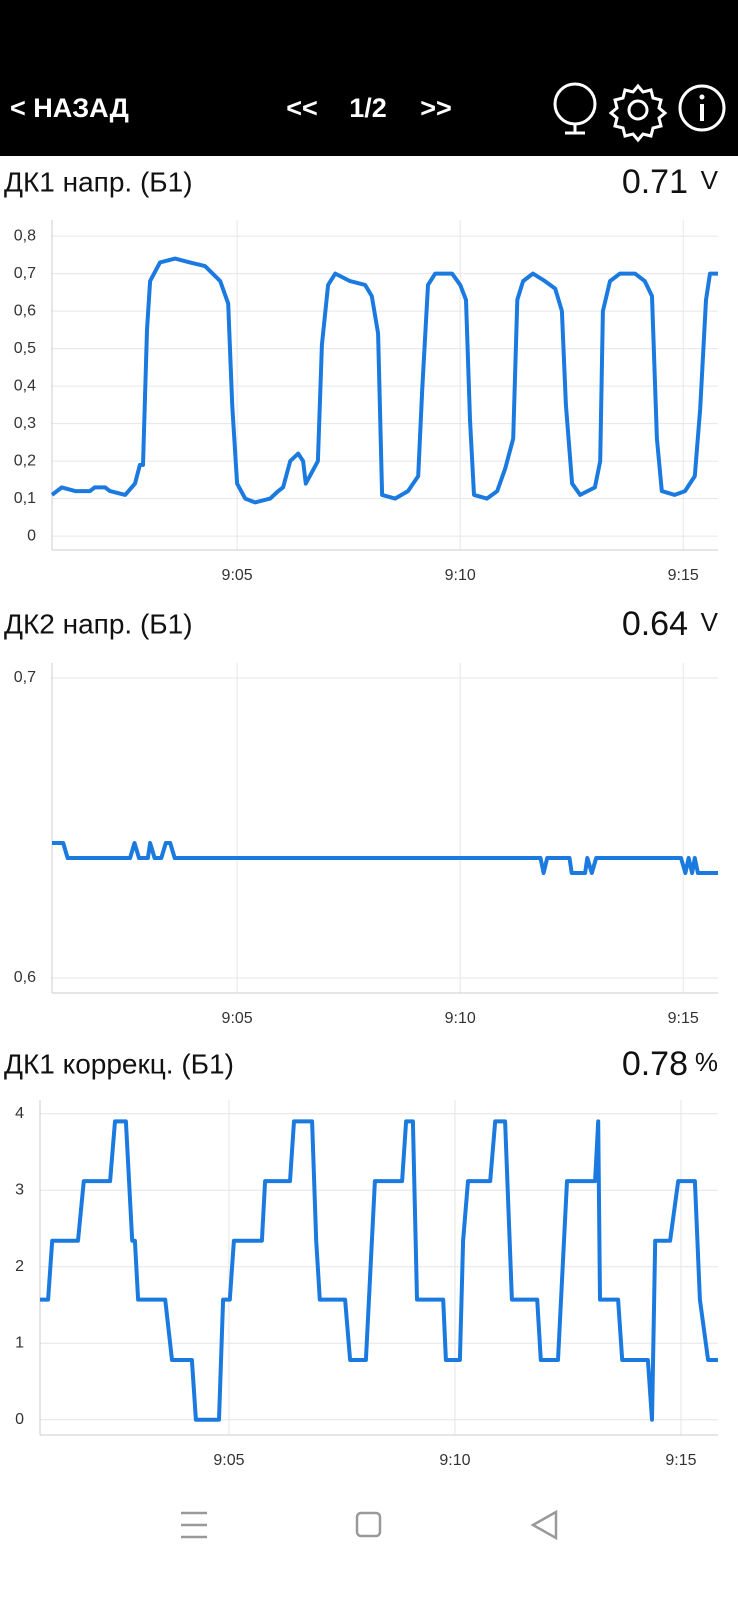 This screenshot has height=1600, width=738. Describe the element at coordinates (575, 108) in the screenshot. I see `mirror-icon` at that location.